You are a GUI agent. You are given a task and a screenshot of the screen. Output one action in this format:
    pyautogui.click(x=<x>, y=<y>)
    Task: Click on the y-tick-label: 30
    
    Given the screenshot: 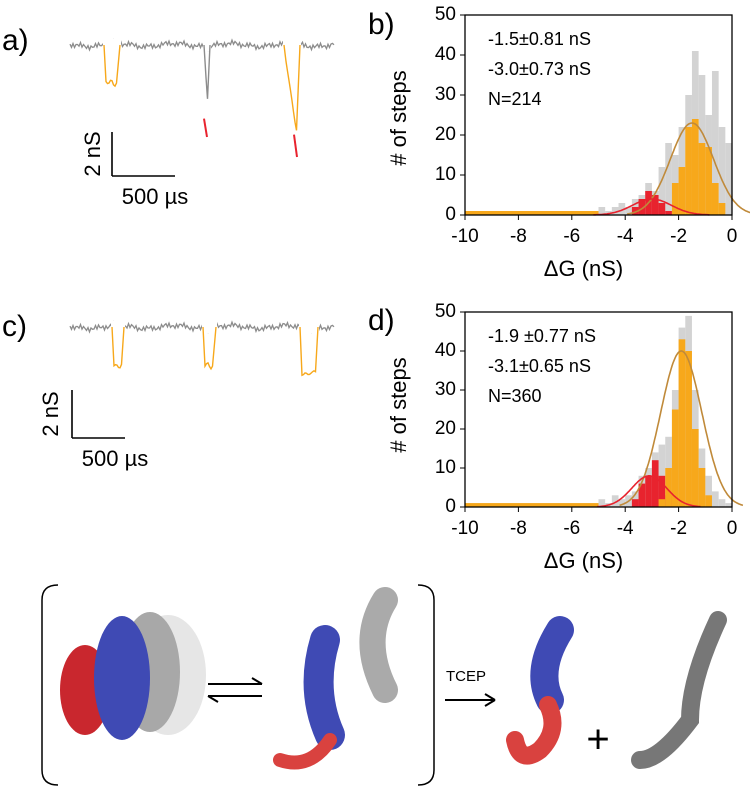 What is the action you would take?
    pyautogui.click(x=445, y=389)
    